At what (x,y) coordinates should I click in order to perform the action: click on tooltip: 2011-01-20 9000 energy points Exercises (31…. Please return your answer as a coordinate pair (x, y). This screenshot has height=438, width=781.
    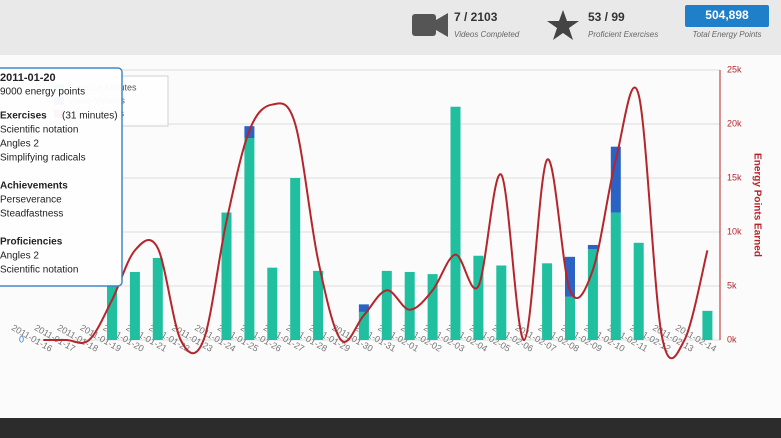
    Looking at the image, I should click on (61, 177).